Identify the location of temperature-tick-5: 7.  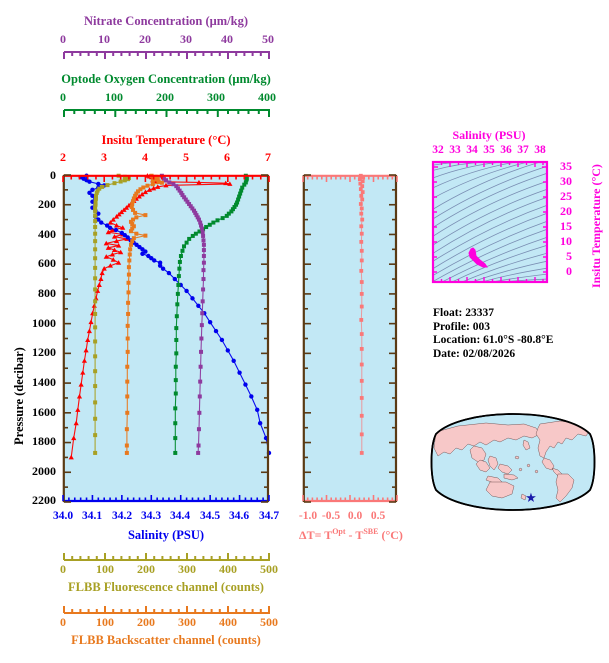
(268, 157).